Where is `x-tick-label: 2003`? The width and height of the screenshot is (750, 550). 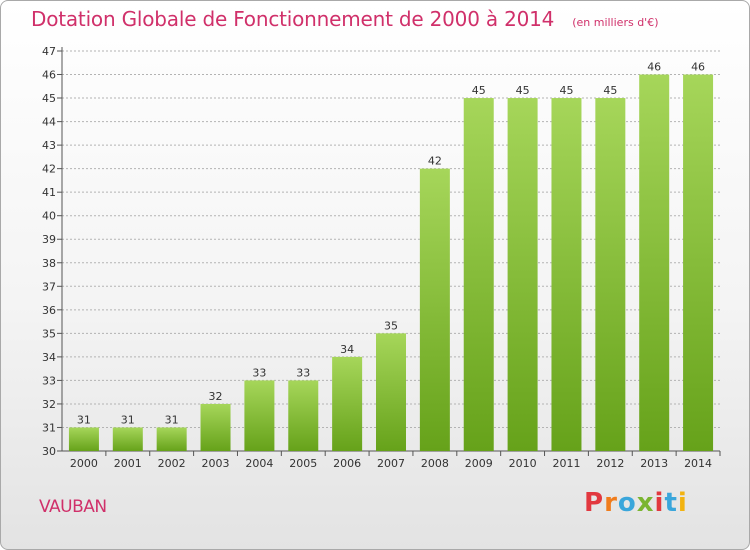
x-tick-label: 2003 is located at coordinates (216, 463).